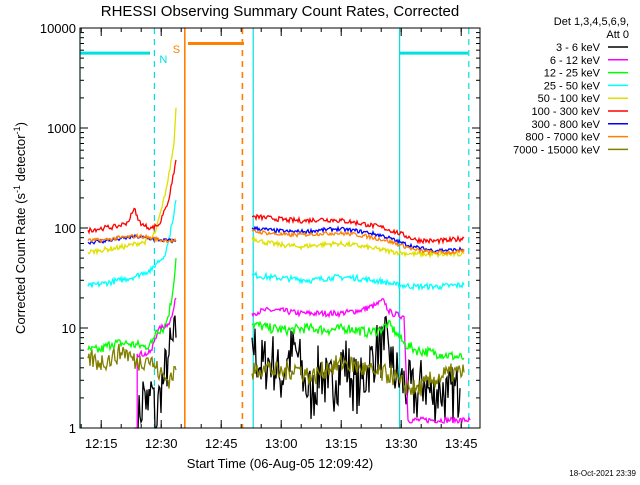 This screenshot has height=485, width=640. I want to click on series-line-25-50keV, so click(276, 245).